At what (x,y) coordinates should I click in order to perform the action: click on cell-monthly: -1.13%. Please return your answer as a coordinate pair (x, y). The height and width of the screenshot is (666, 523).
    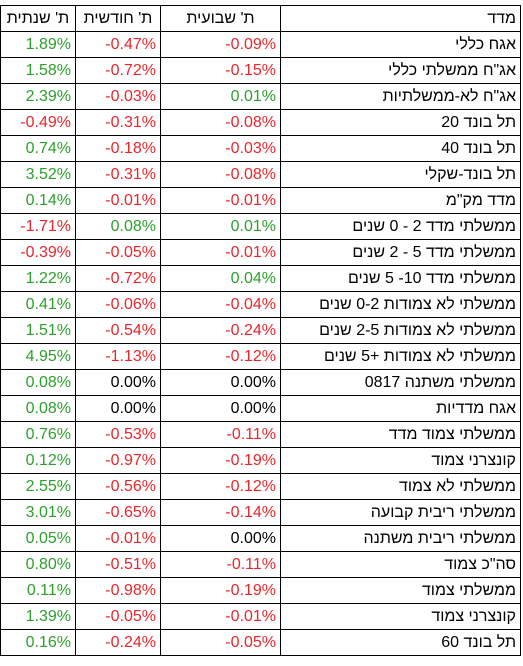
    Looking at the image, I should click on (118, 356).